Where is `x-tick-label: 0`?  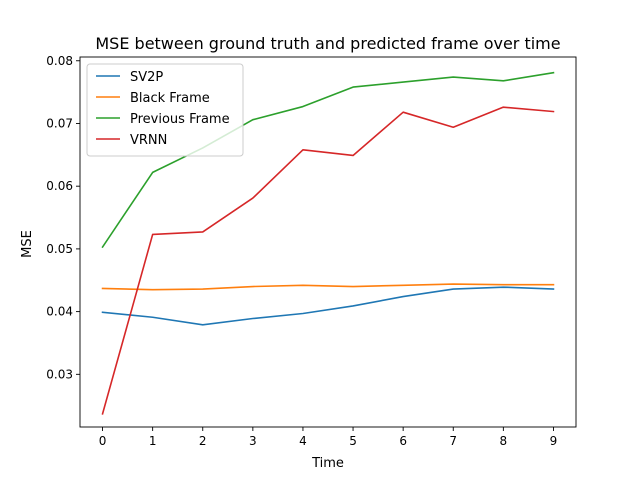 x-tick-label: 0 is located at coordinates (103, 441).